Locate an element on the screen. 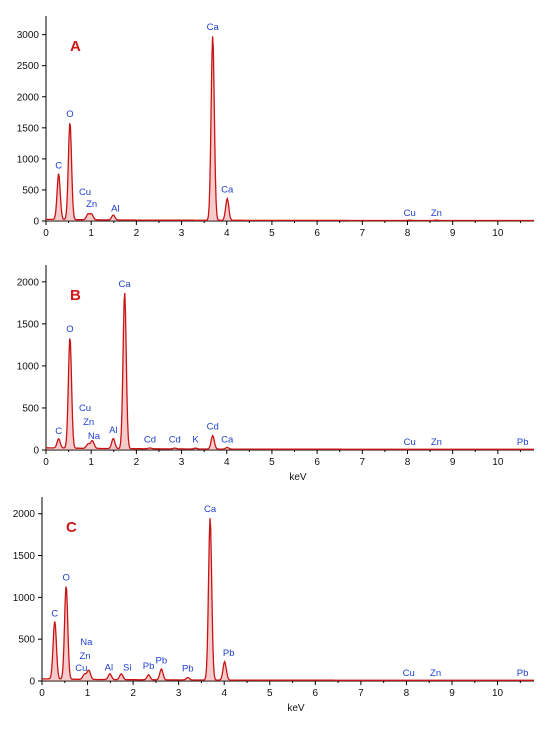 Image resolution: width=550 pixels, height=738 pixels. panel-a-y-tick-label: 0 is located at coordinates (36, 222).